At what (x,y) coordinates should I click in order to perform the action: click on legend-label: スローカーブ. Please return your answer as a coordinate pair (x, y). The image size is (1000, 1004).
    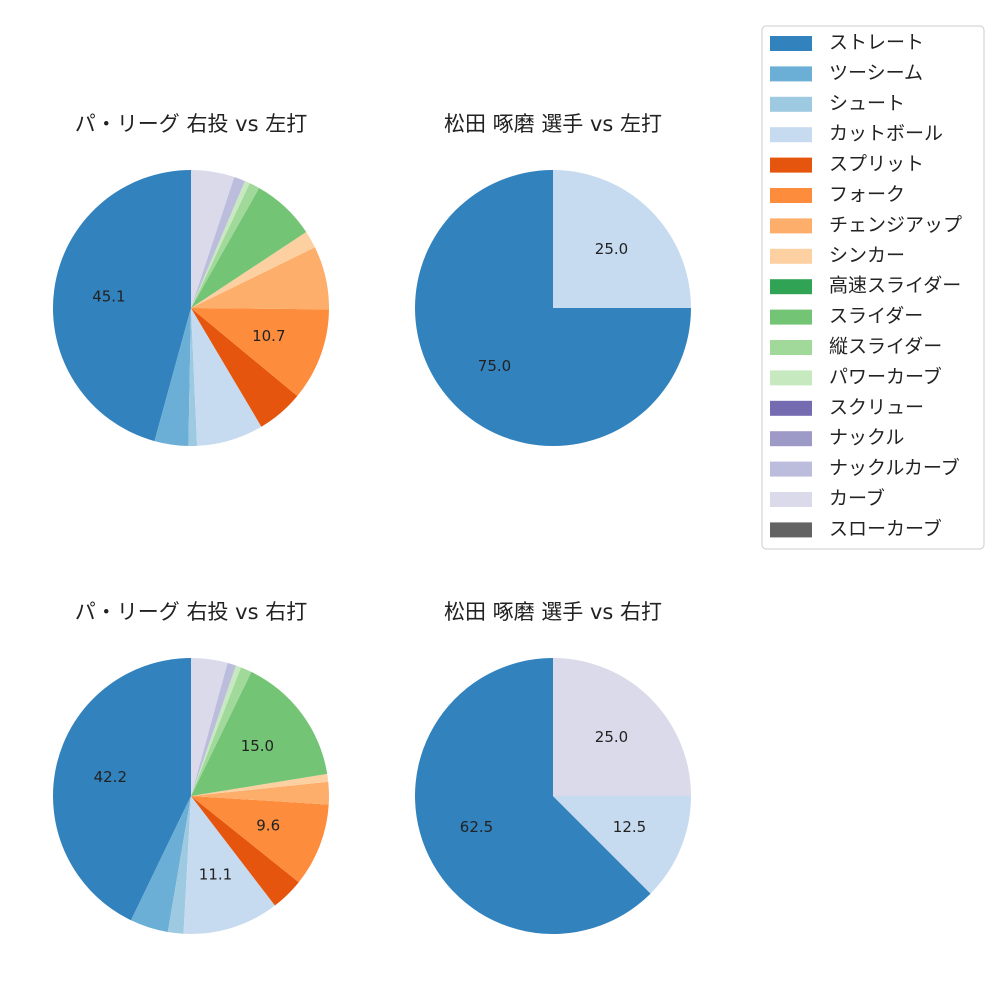
    Looking at the image, I should click on (885, 528).